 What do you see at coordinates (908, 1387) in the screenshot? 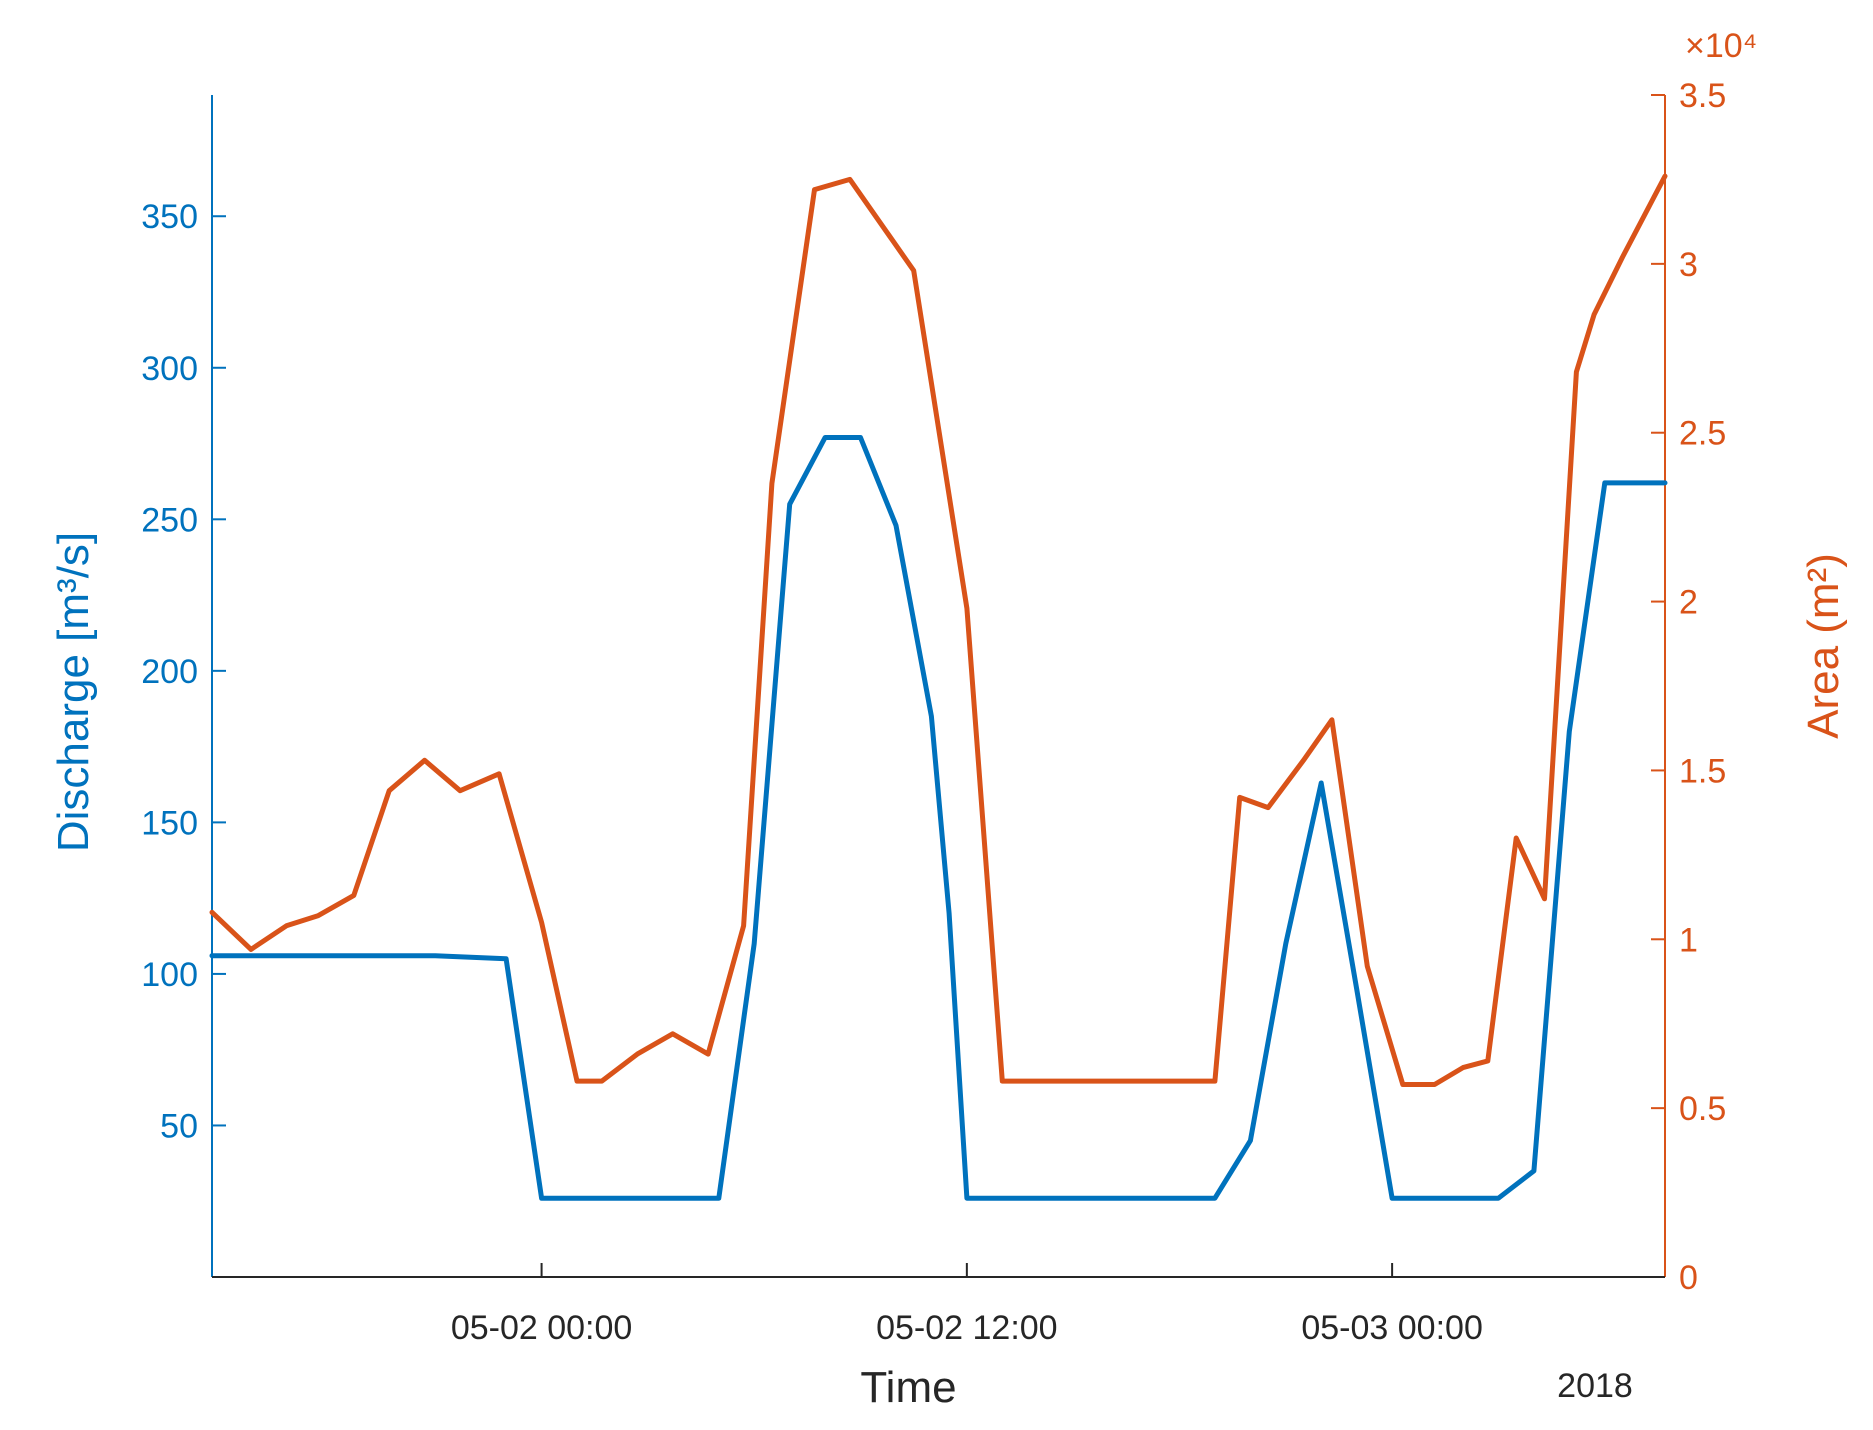
I see `x-axis-label: Time` at bounding box center [908, 1387].